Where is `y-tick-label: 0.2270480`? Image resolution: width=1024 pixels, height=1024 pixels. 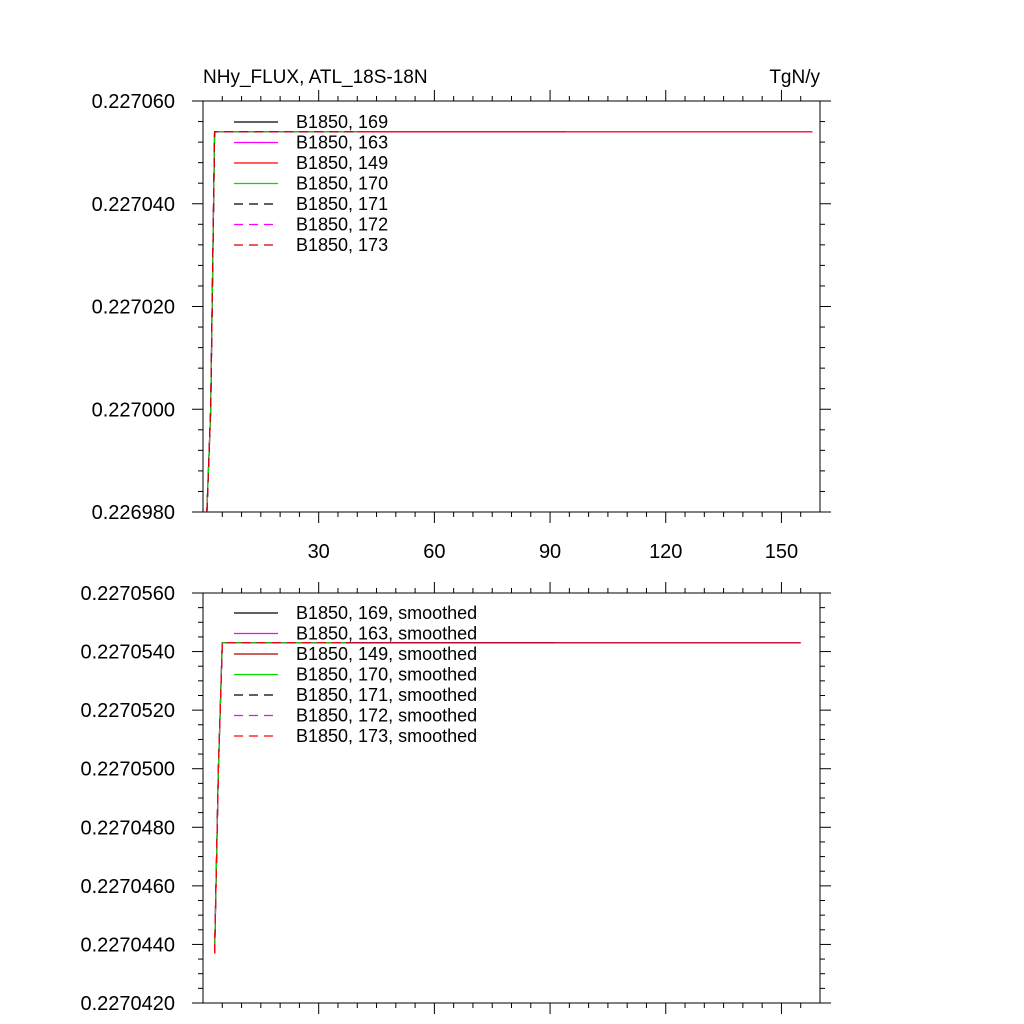 y-tick-label: 0.2270480 is located at coordinates (127, 828).